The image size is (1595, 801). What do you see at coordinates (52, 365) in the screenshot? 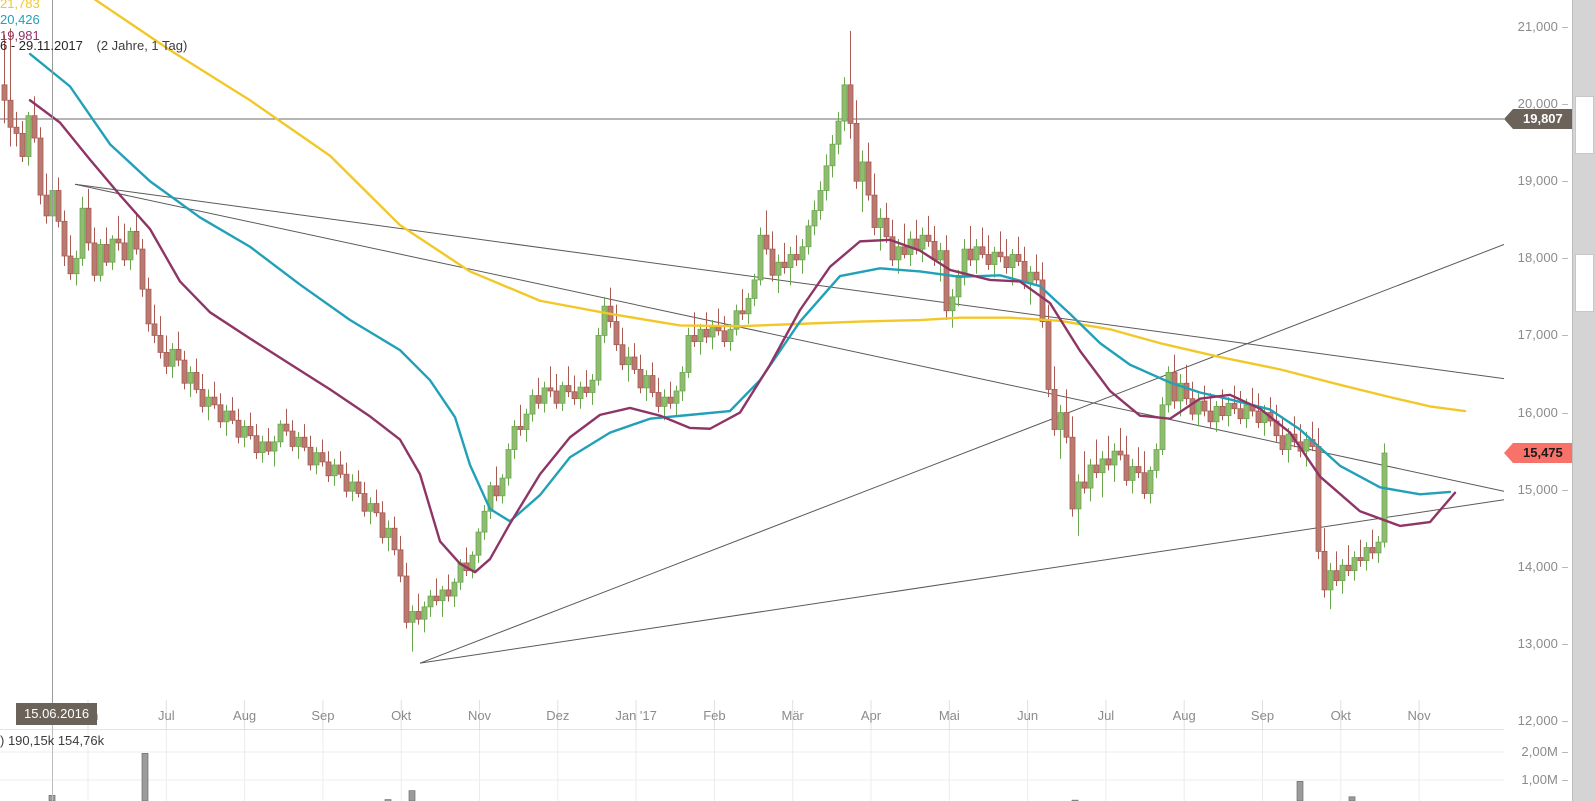
I see `crosshair-vertical-line` at bounding box center [52, 365].